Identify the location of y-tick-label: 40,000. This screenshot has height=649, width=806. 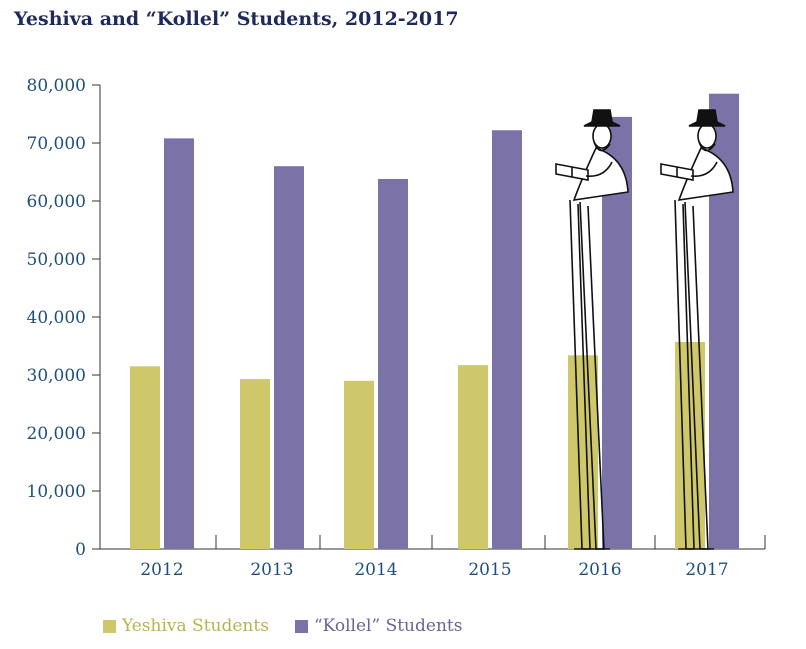
(56, 318).